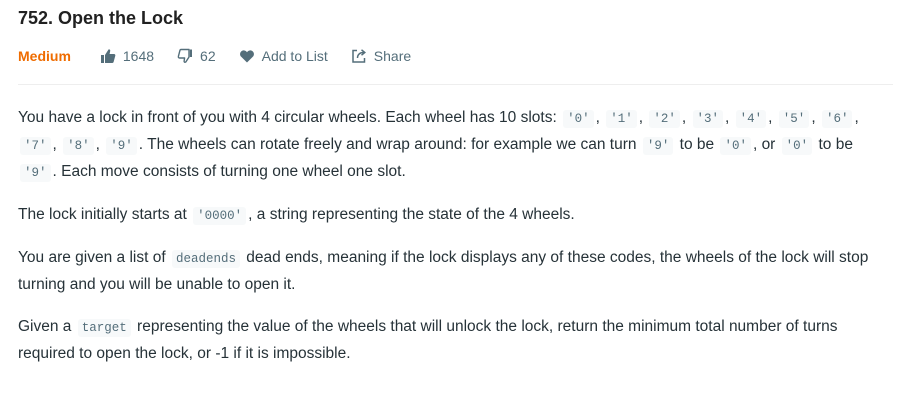 This screenshot has height=400, width=899. I want to click on inline-code: '5', so click(794, 119).